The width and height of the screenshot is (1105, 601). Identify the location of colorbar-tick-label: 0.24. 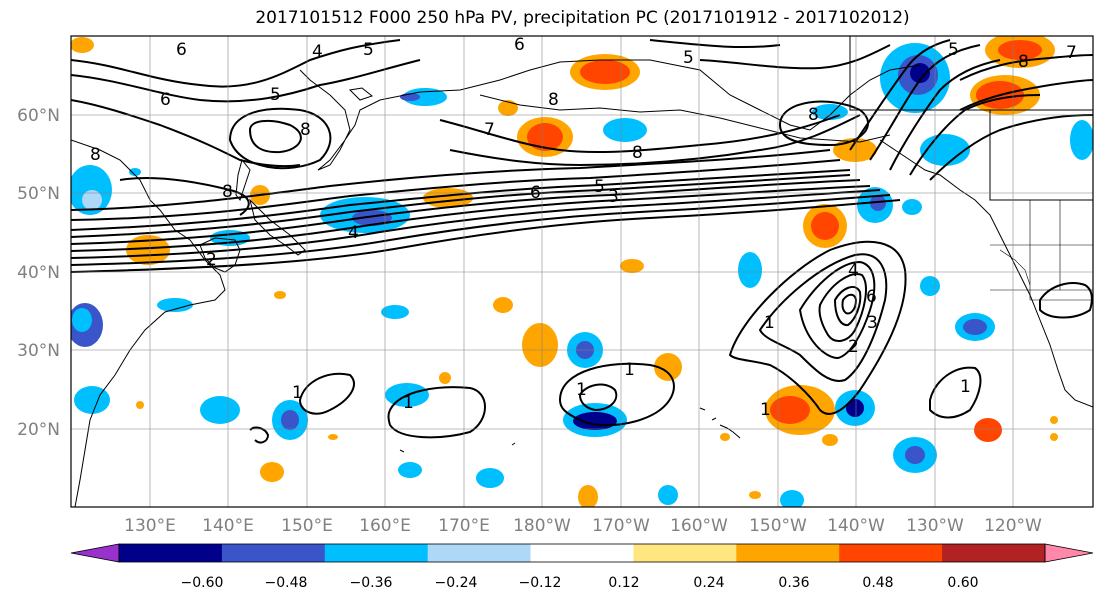
(708, 583).